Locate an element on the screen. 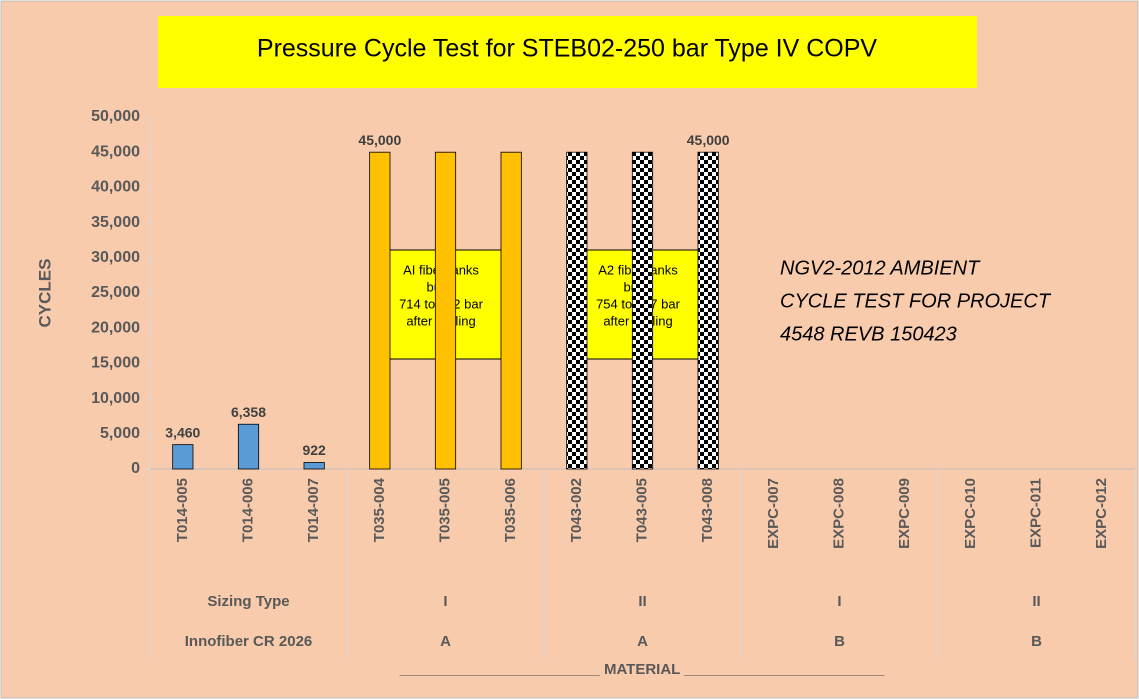 The width and height of the screenshot is (1139, 699). y-tick-label: 5,000 is located at coordinates (120, 433).